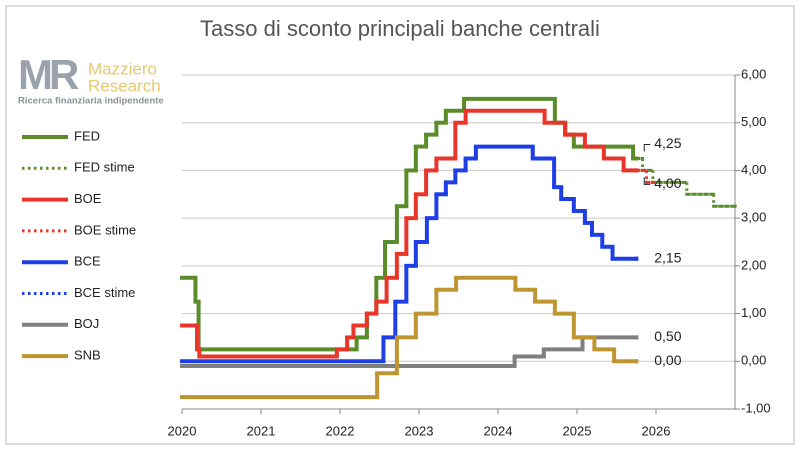  What do you see at coordinates (88, 198) in the screenshot?
I see `legend-label: BOE` at bounding box center [88, 198].